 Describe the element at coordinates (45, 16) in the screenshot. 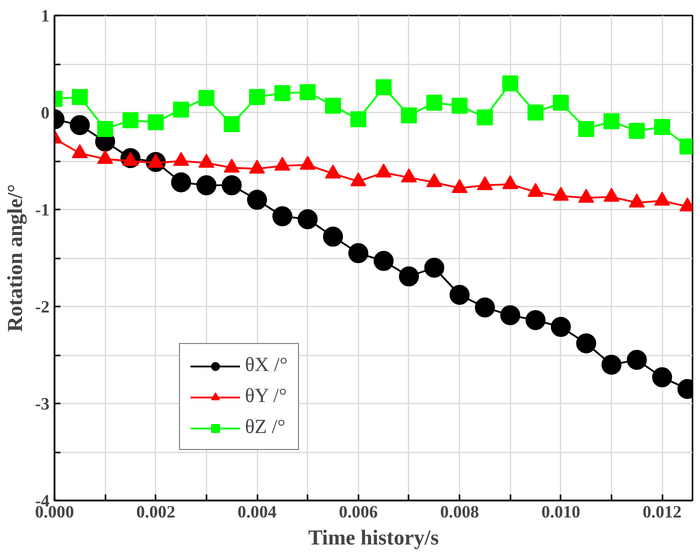

I see `y-tick-label: 1` at that location.